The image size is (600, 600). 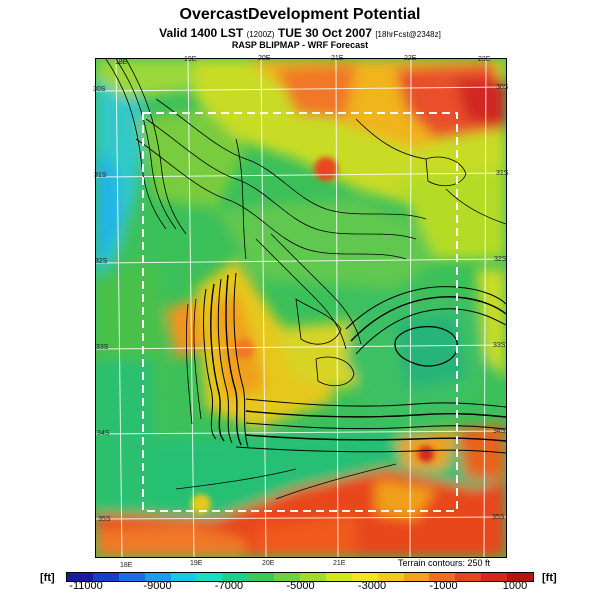 What do you see at coordinates (264, 58) in the screenshot?
I see `lon-label-top: 20E` at bounding box center [264, 58].